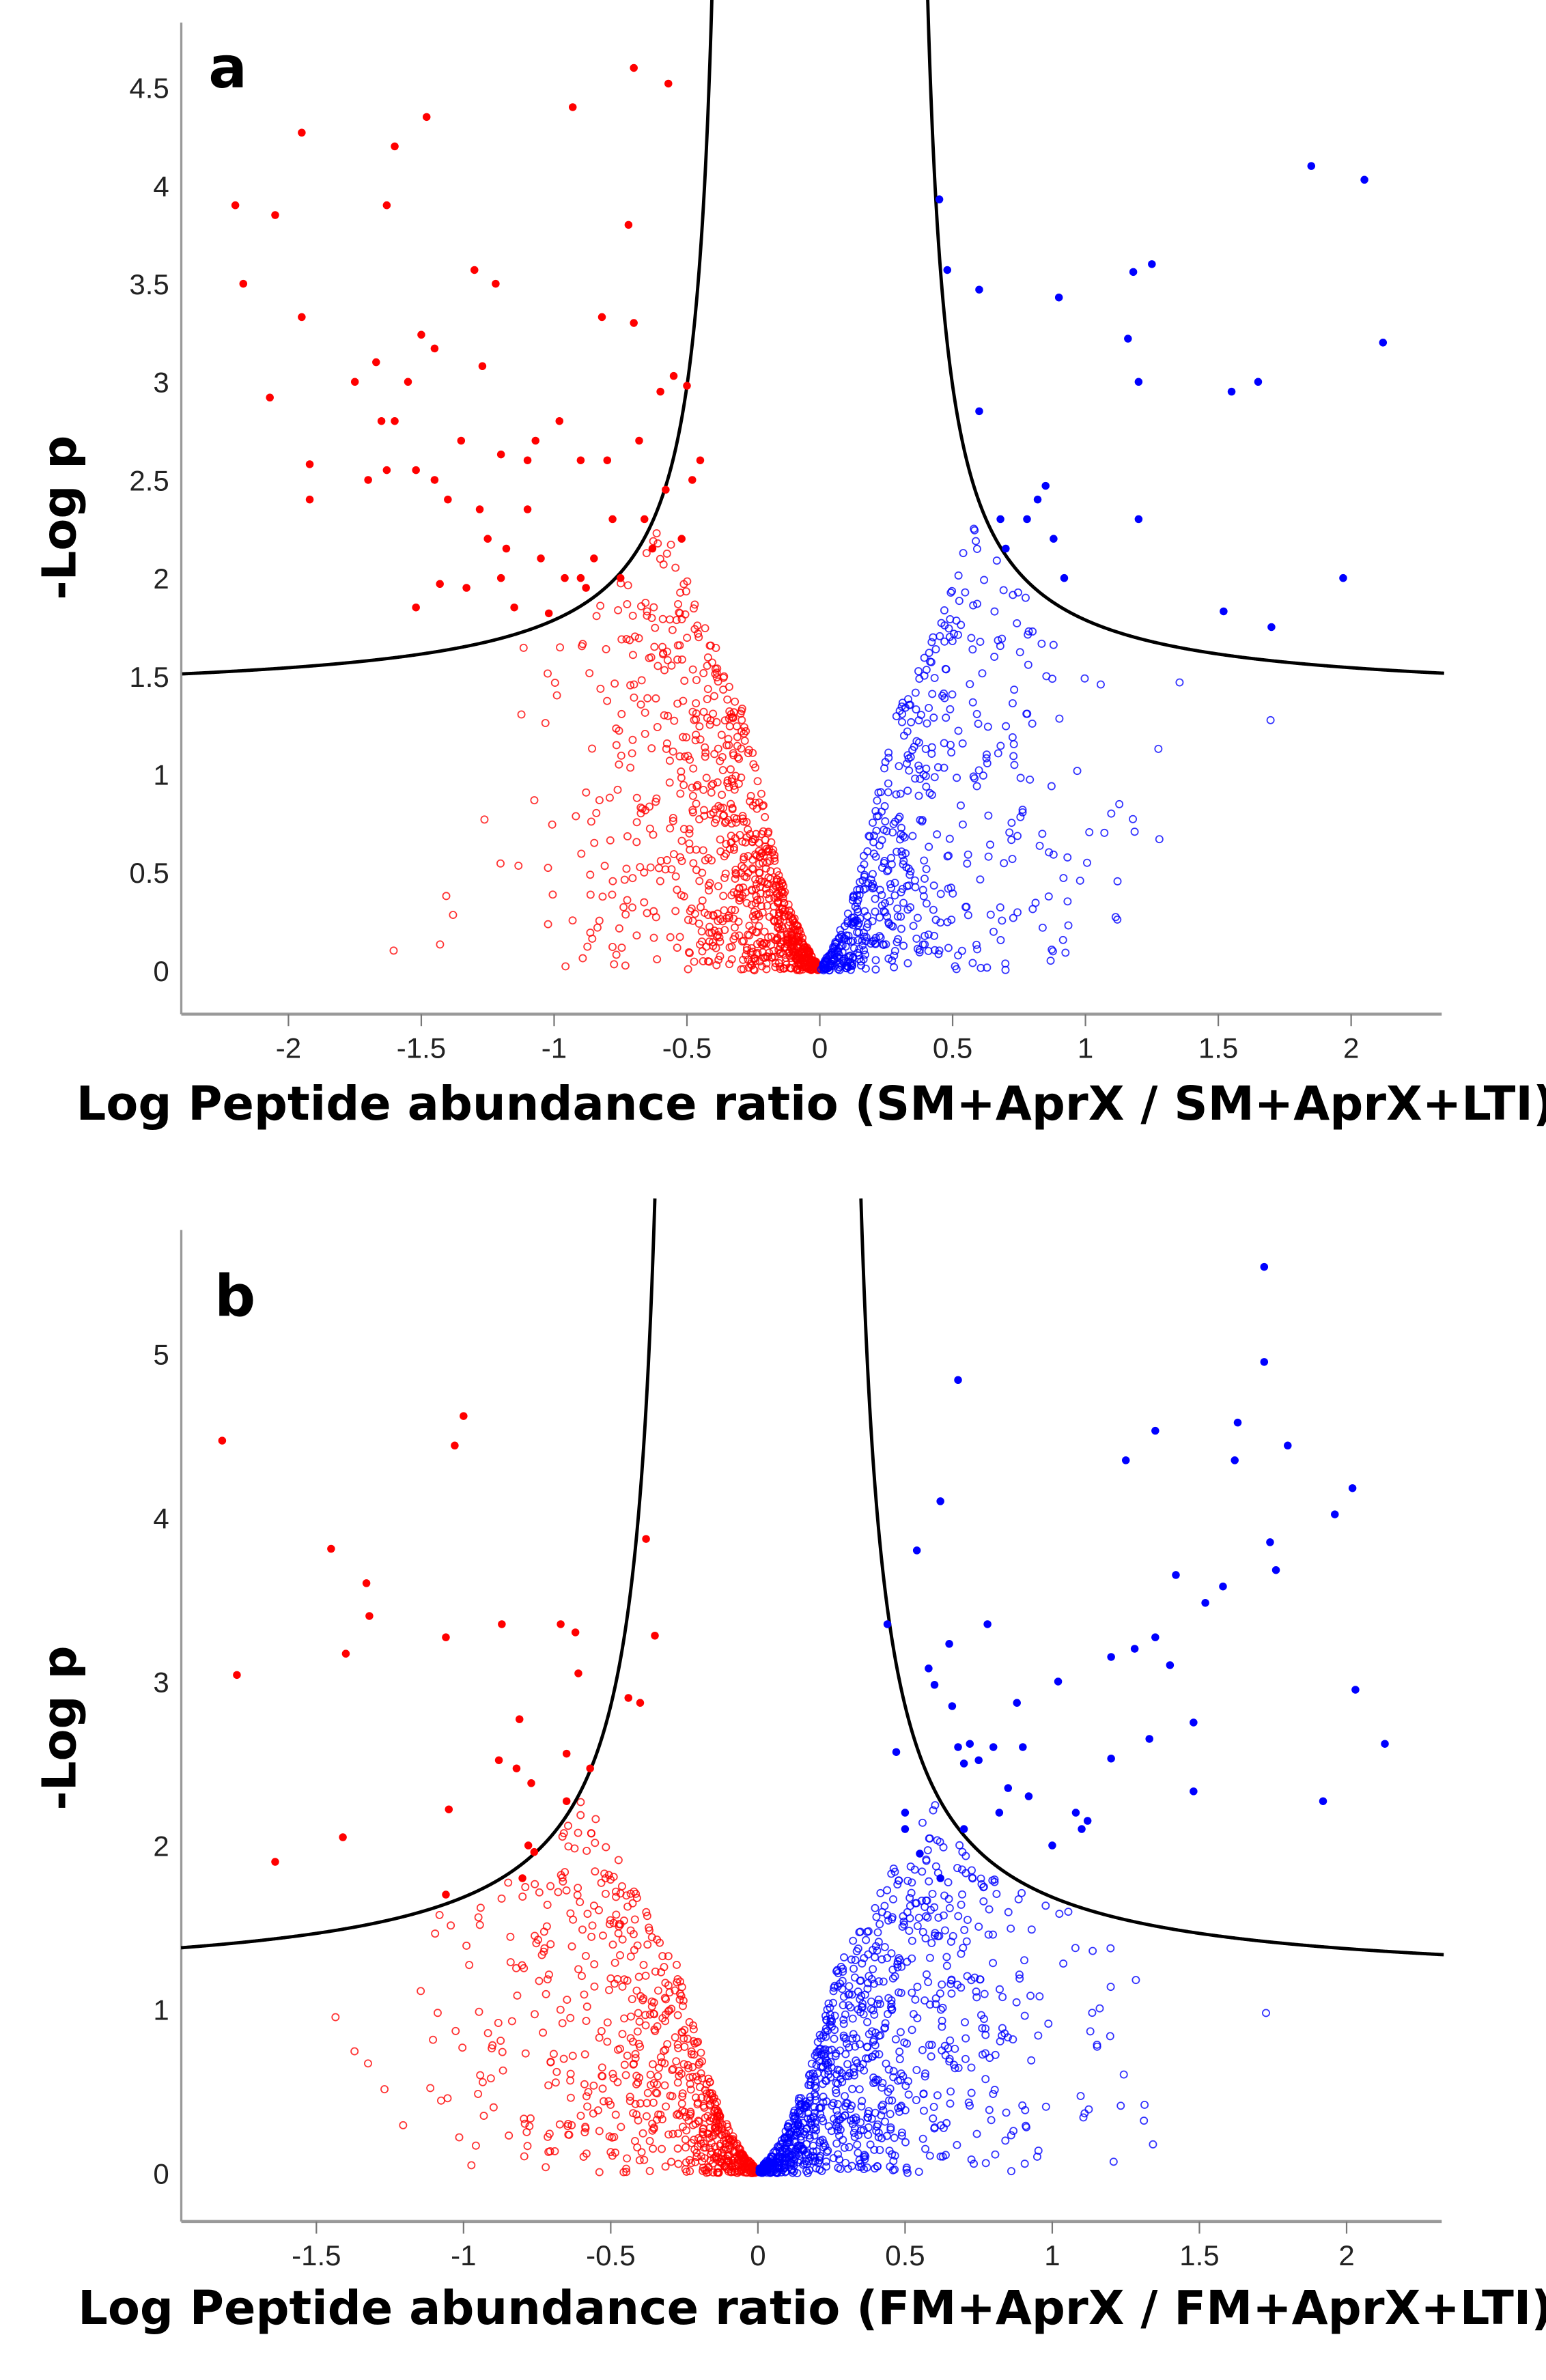 Image resolution: width=1546 pixels, height=2380 pixels. Describe the element at coordinates (905, 2255) in the screenshot. I see `x-tick-label: 0.5` at that location.